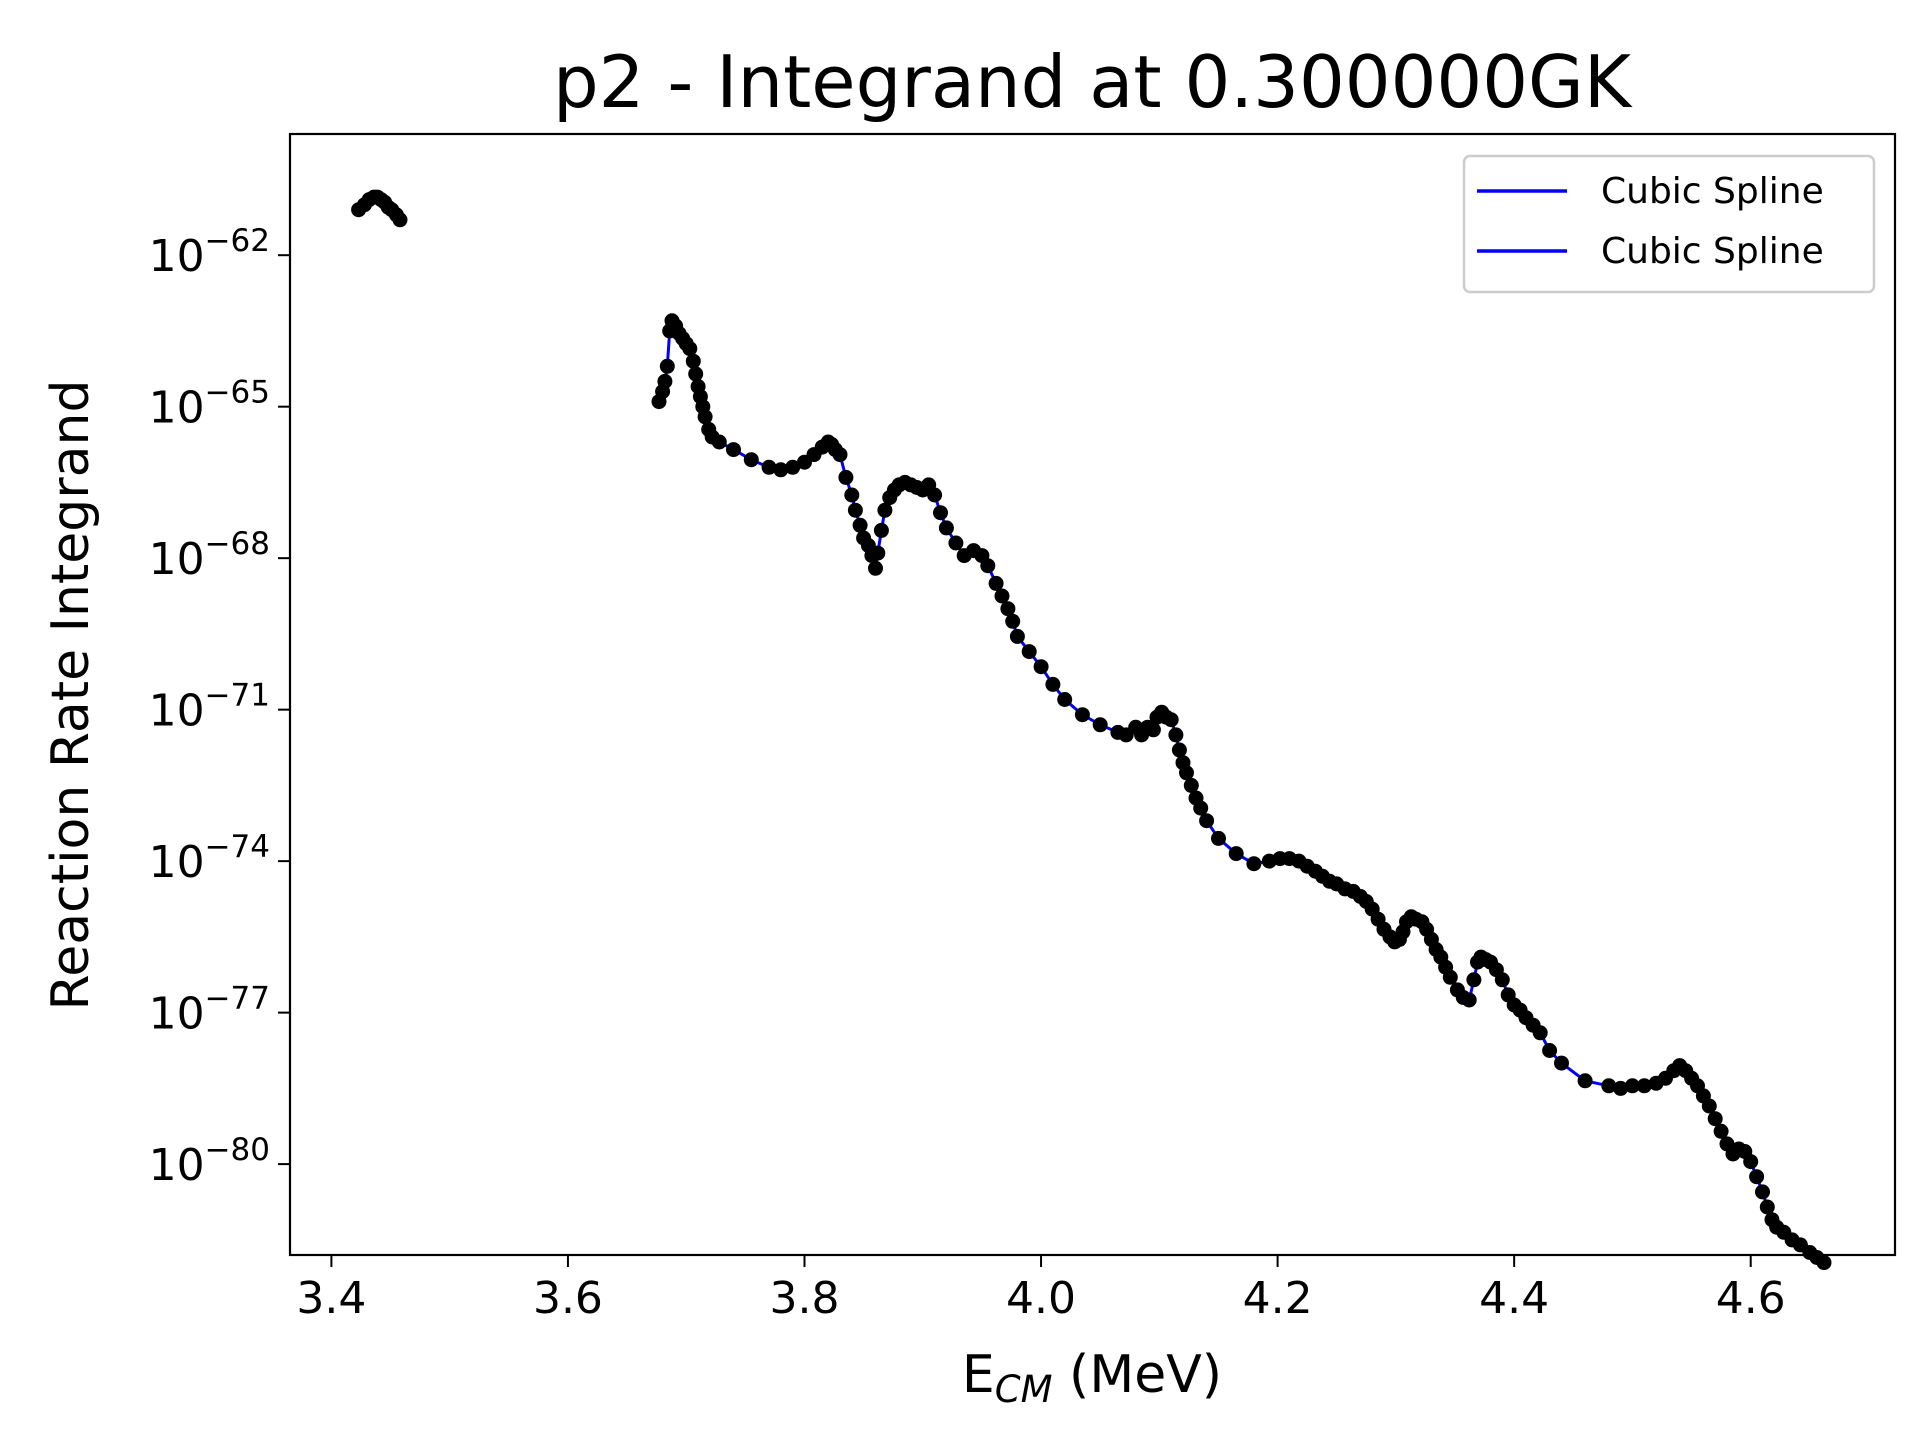 The width and height of the screenshot is (1920, 1440). Describe the element at coordinates (209, 555) in the screenshot. I see `y-tick-label: 10−68` at that location.